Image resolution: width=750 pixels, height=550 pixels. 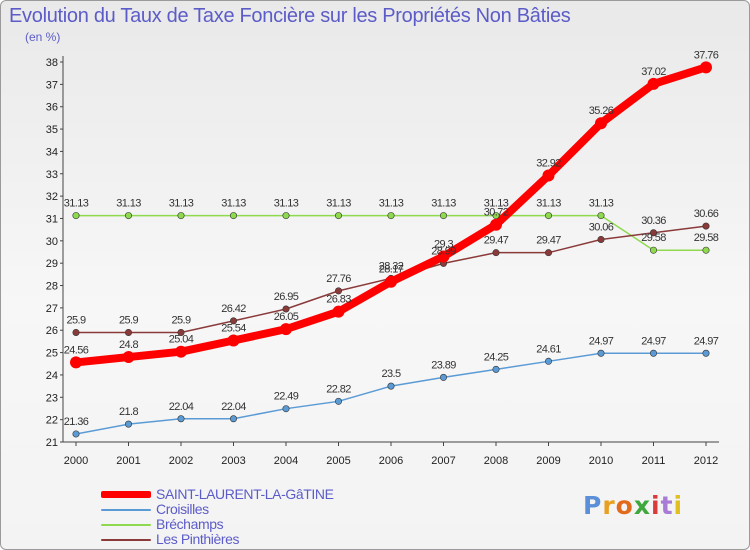 I want to click on data-label: 30.72, so click(x=496, y=213).